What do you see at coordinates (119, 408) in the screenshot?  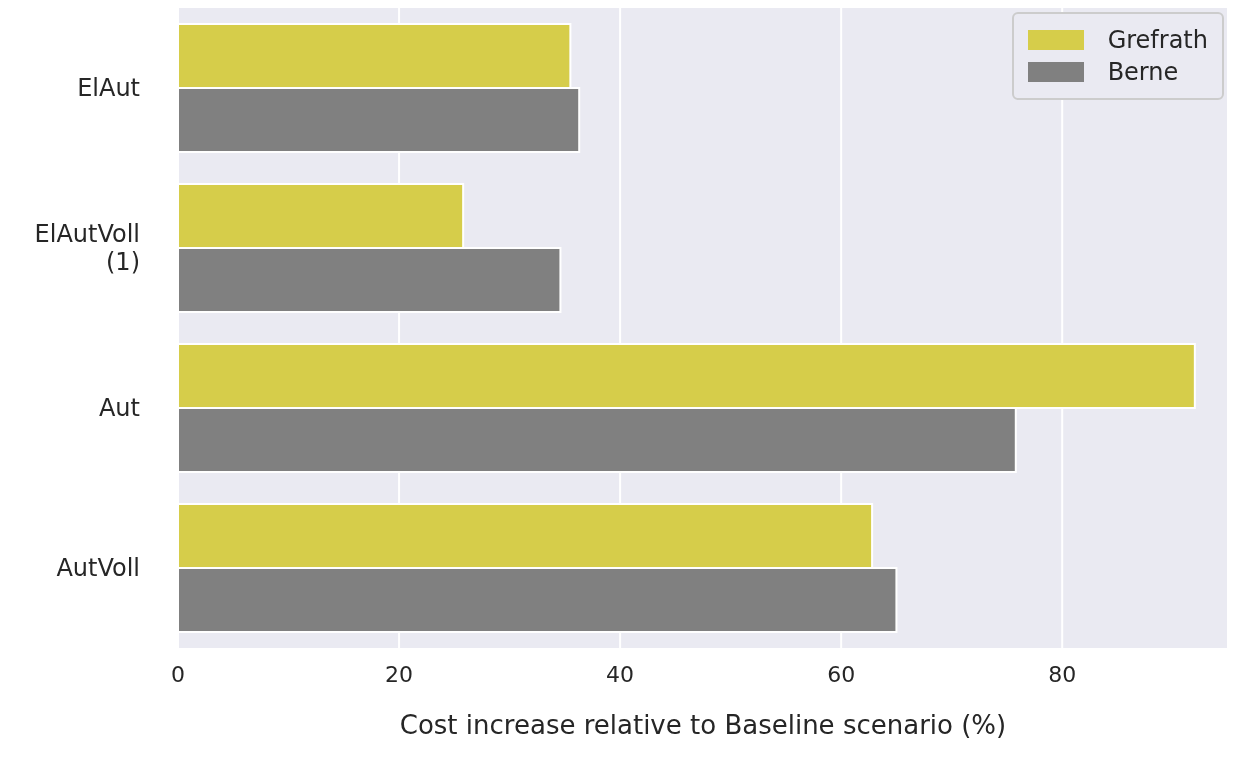 I see `y-tick-label: Aut` at bounding box center [119, 408].